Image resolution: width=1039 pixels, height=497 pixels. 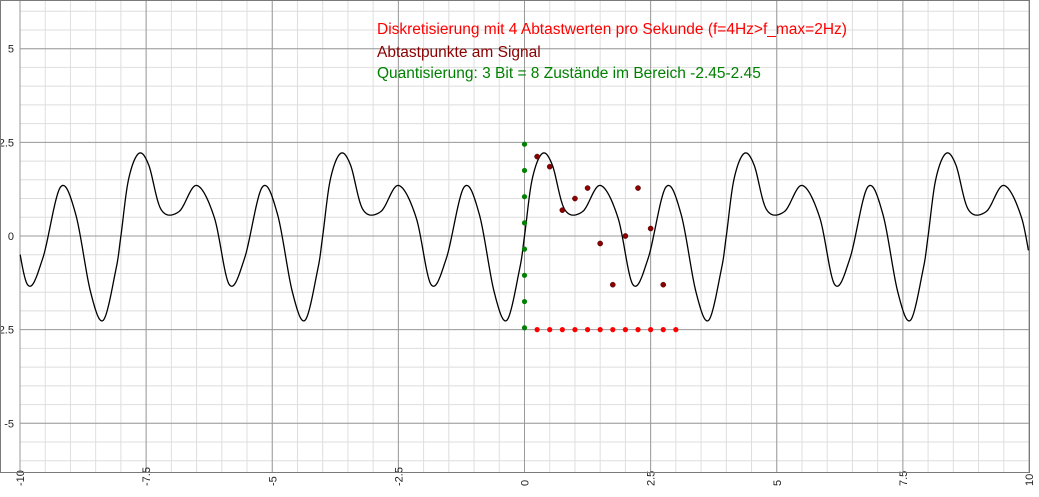 What do you see at coordinates (600, 220) in the screenshot?
I see `sample-points-signal` at bounding box center [600, 220].